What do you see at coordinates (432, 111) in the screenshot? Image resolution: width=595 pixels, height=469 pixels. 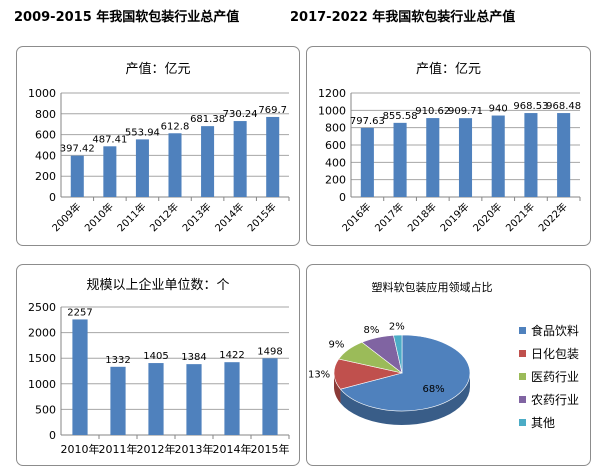 I see `data-label: 910.62` at bounding box center [432, 111].